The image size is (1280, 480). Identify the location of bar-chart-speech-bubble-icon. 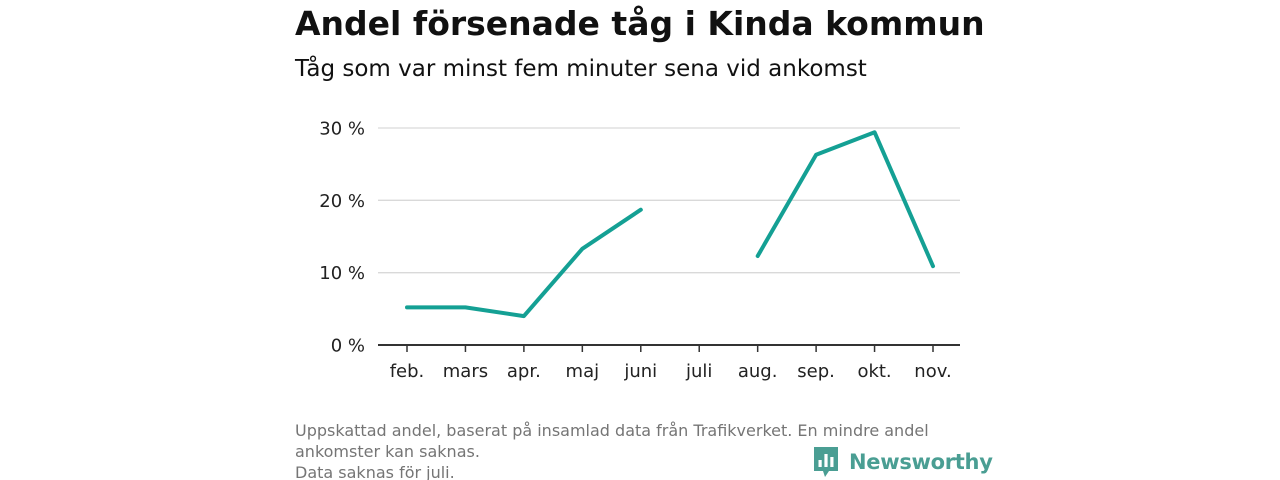
(826, 462).